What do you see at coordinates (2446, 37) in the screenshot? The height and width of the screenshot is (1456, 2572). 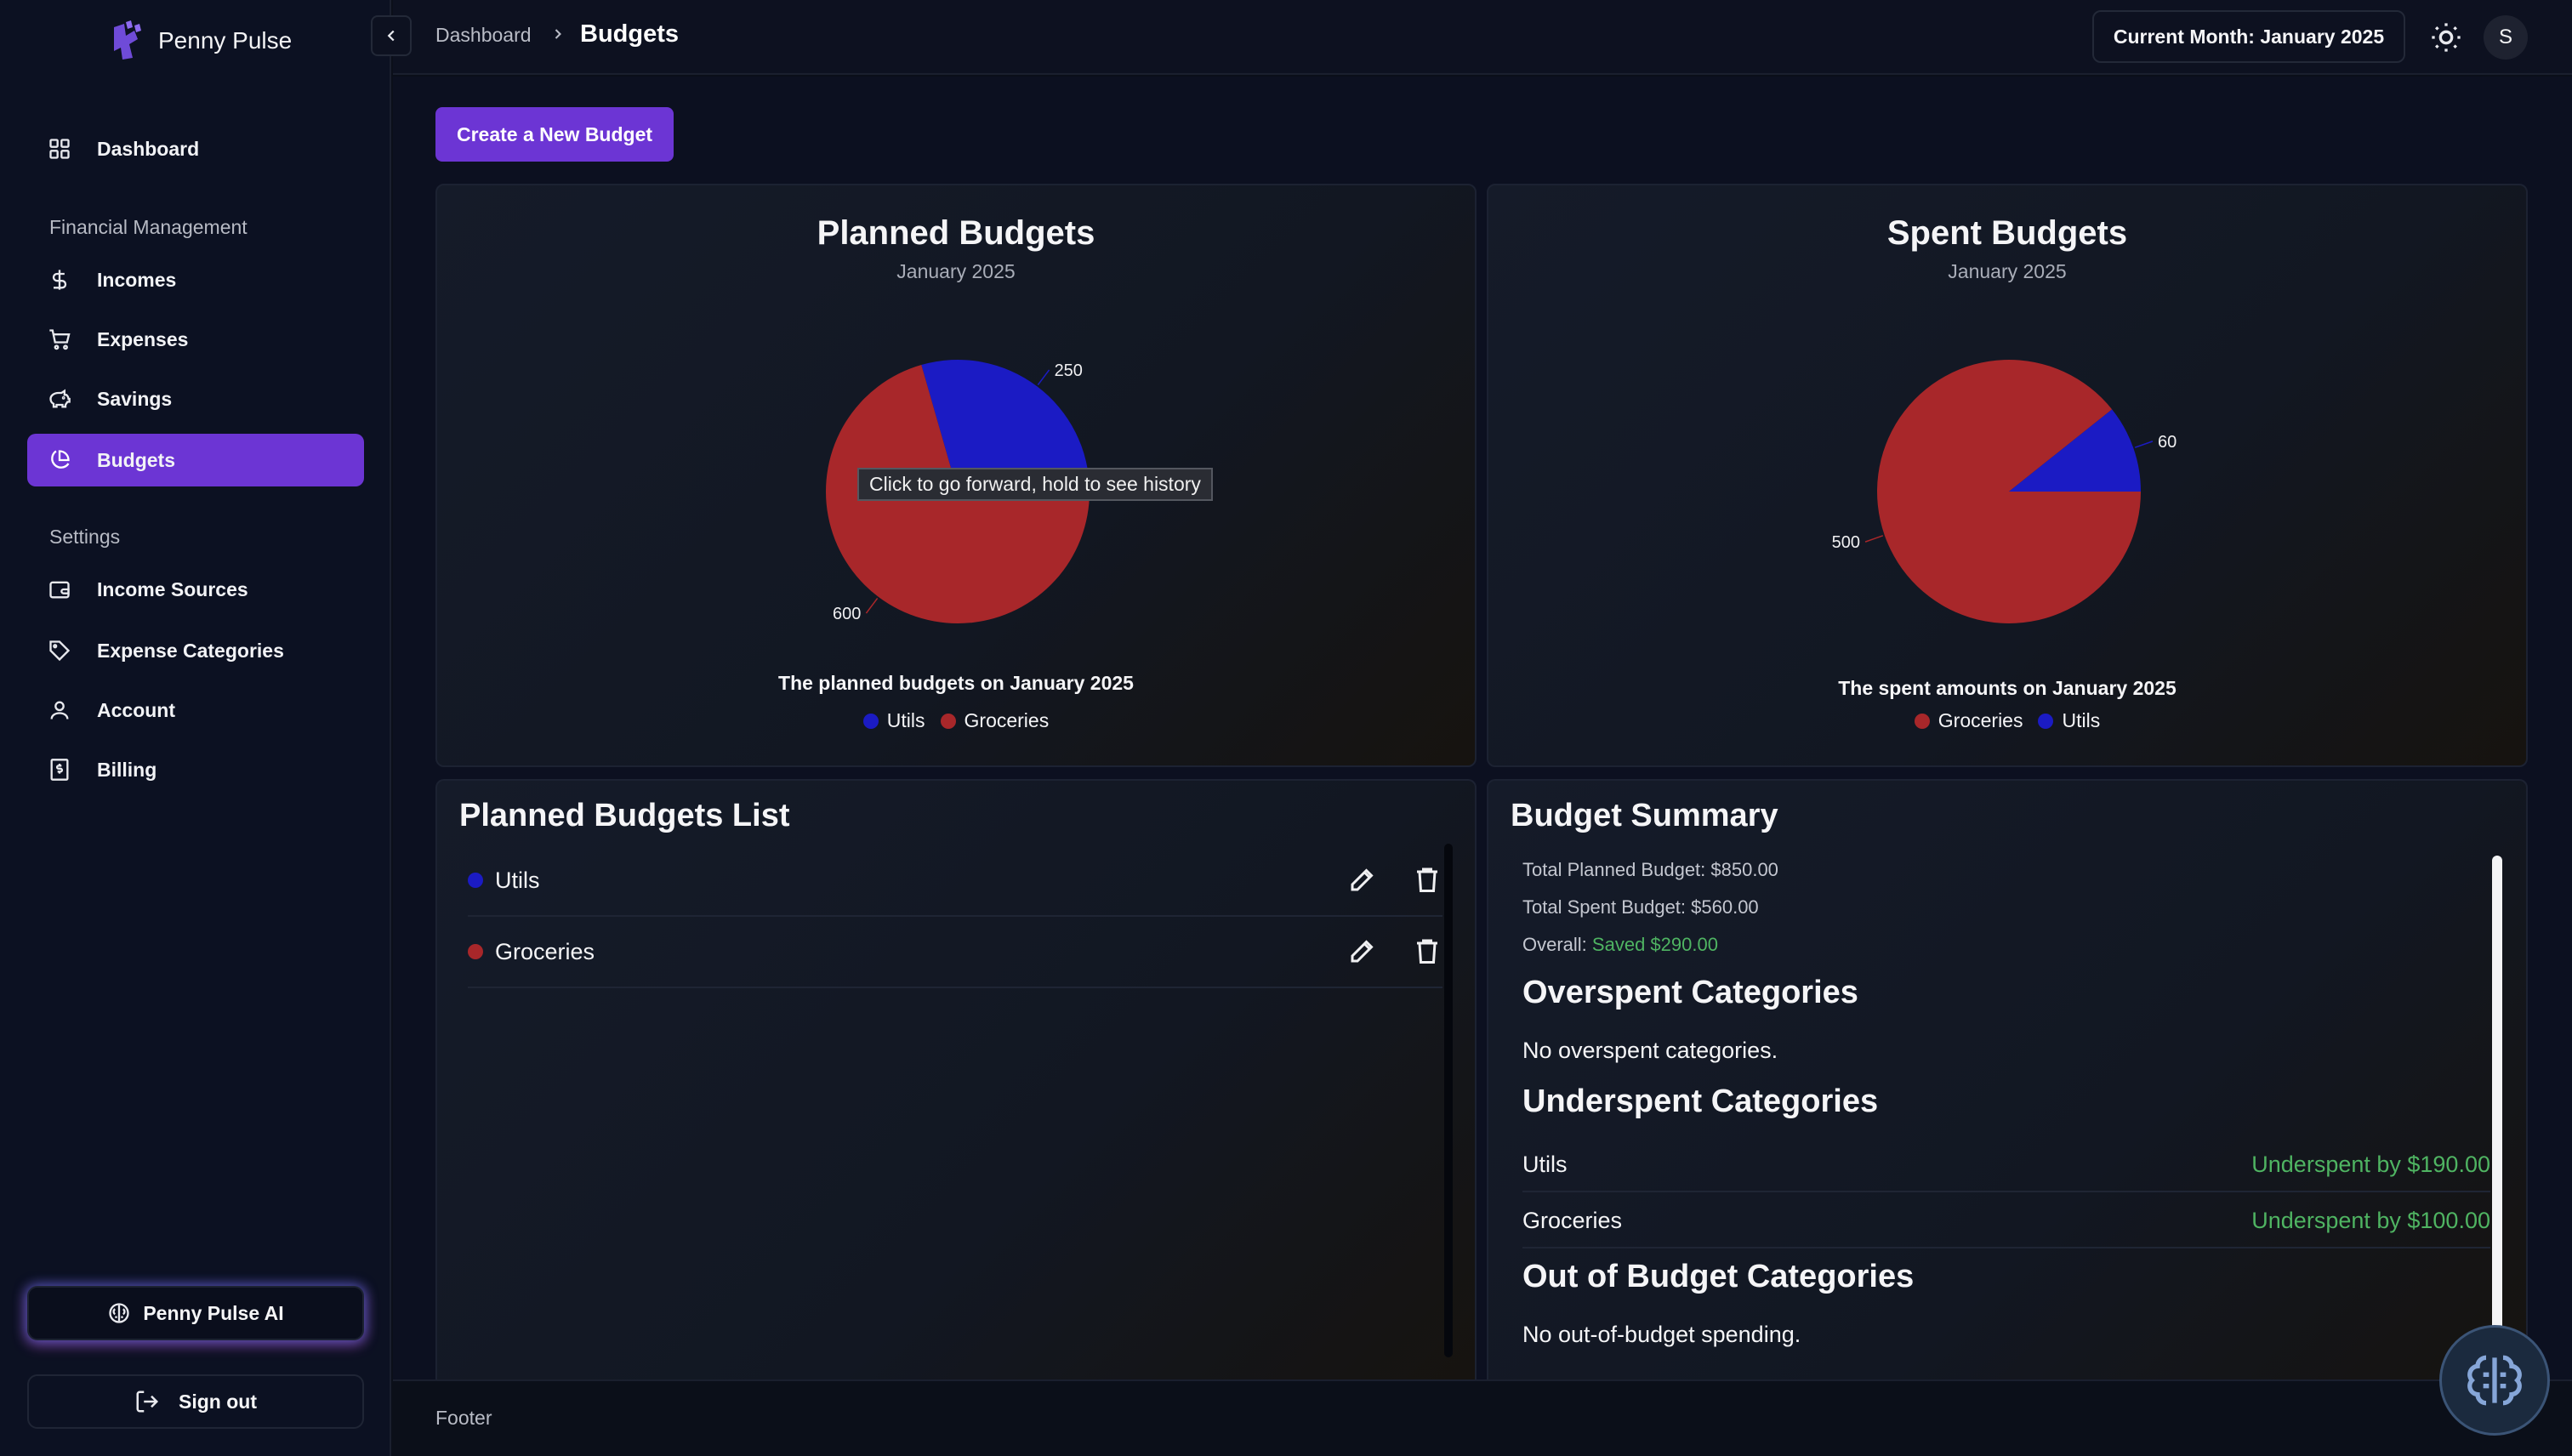 I see `sun-icon` at bounding box center [2446, 37].